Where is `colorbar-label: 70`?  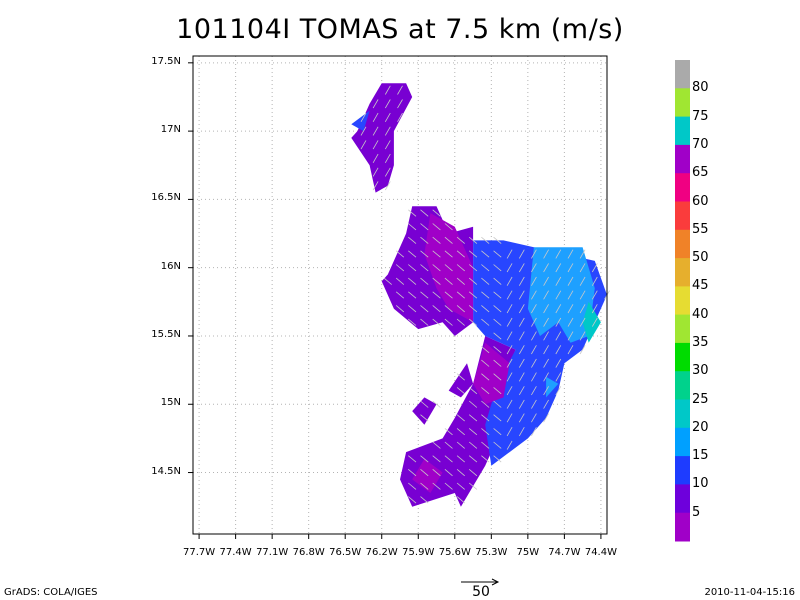
colorbar-label: 70 is located at coordinates (700, 144).